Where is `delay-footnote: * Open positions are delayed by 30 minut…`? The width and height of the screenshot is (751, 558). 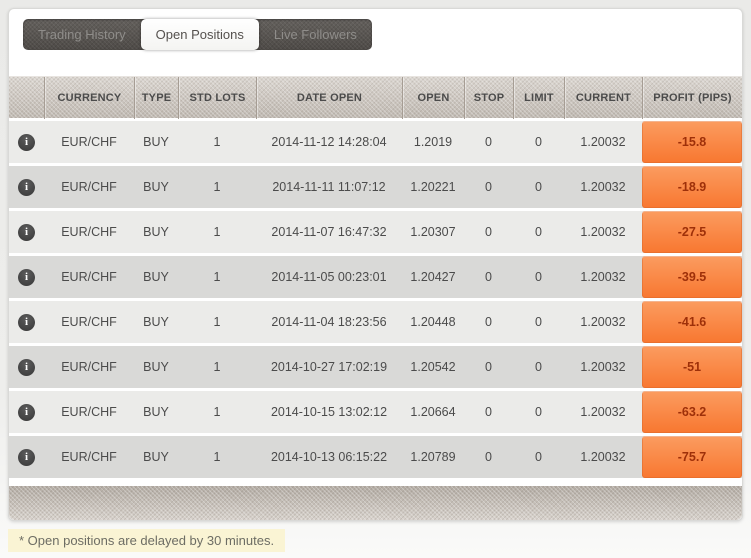 delay-footnote: * Open positions are delayed by 30 minut… is located at coordinates (147, 540).